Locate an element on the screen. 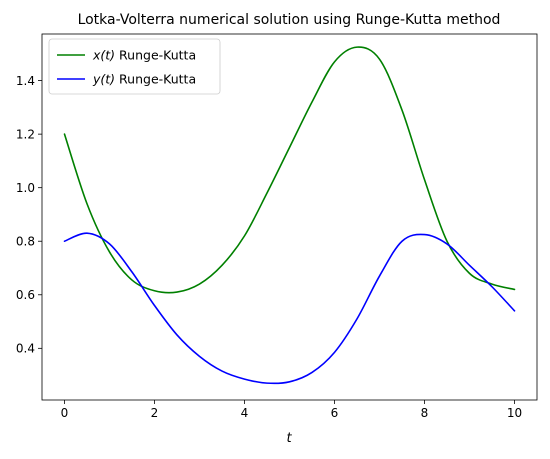  legend-label-x: x(t) Runge-Kutta is located at coordinates (144, 55).